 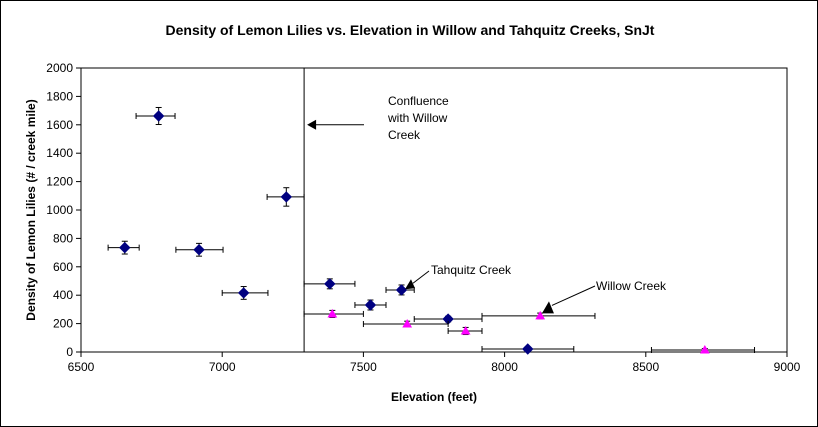 What do you see at coordinates (59, 68) in the screenshot?
I see `y-tick-label: 2000` at bounding box center [59, 68].